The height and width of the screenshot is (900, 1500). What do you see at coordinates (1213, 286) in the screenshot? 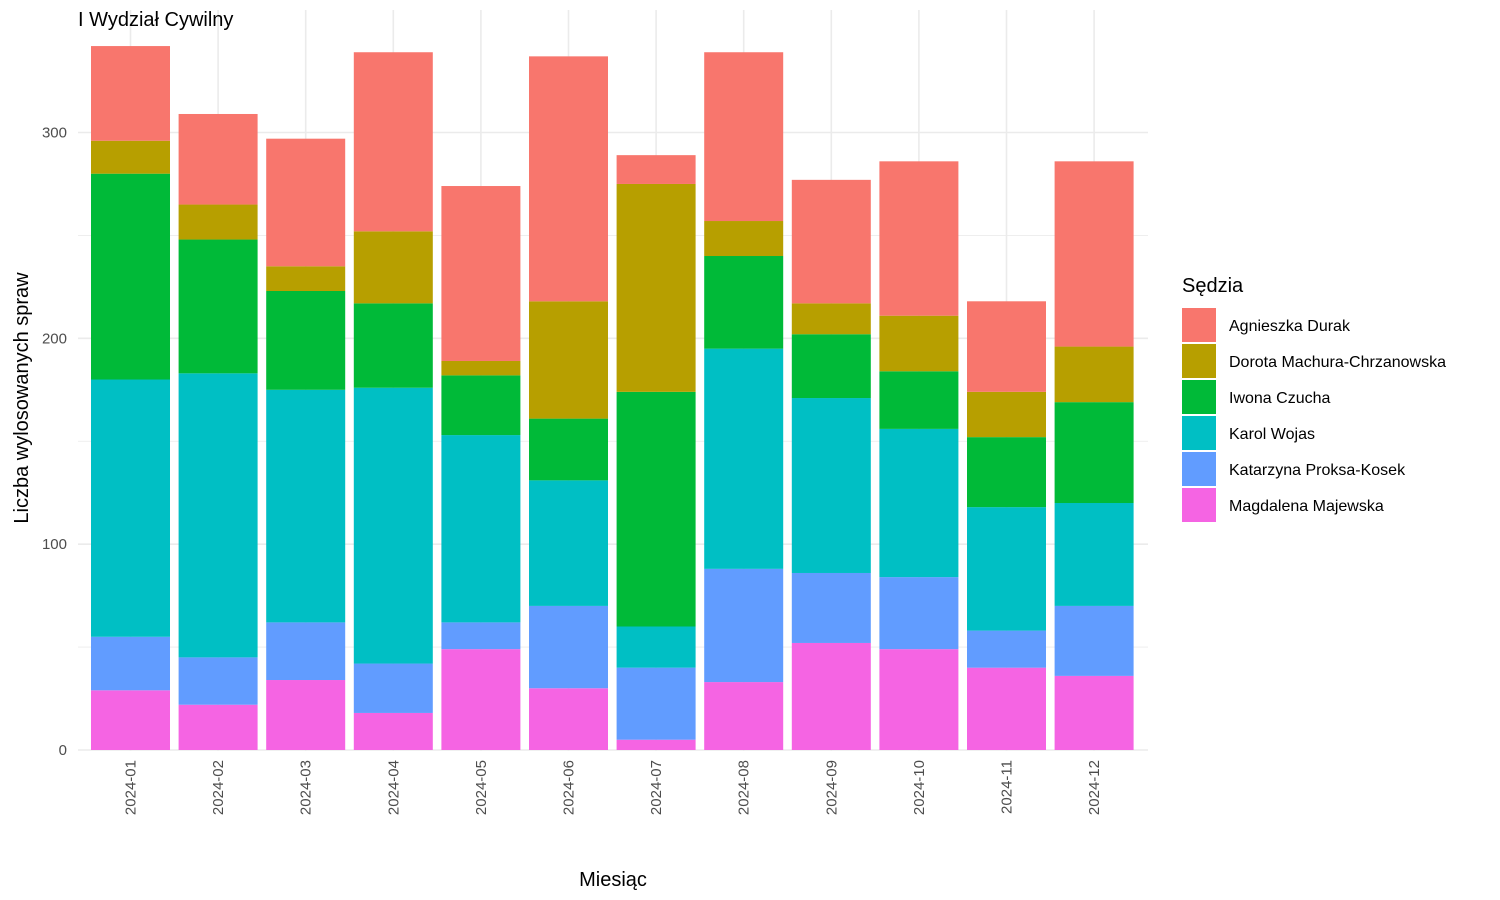
I see `legend-title: Sędzia` at bounding box center [1213, 286].